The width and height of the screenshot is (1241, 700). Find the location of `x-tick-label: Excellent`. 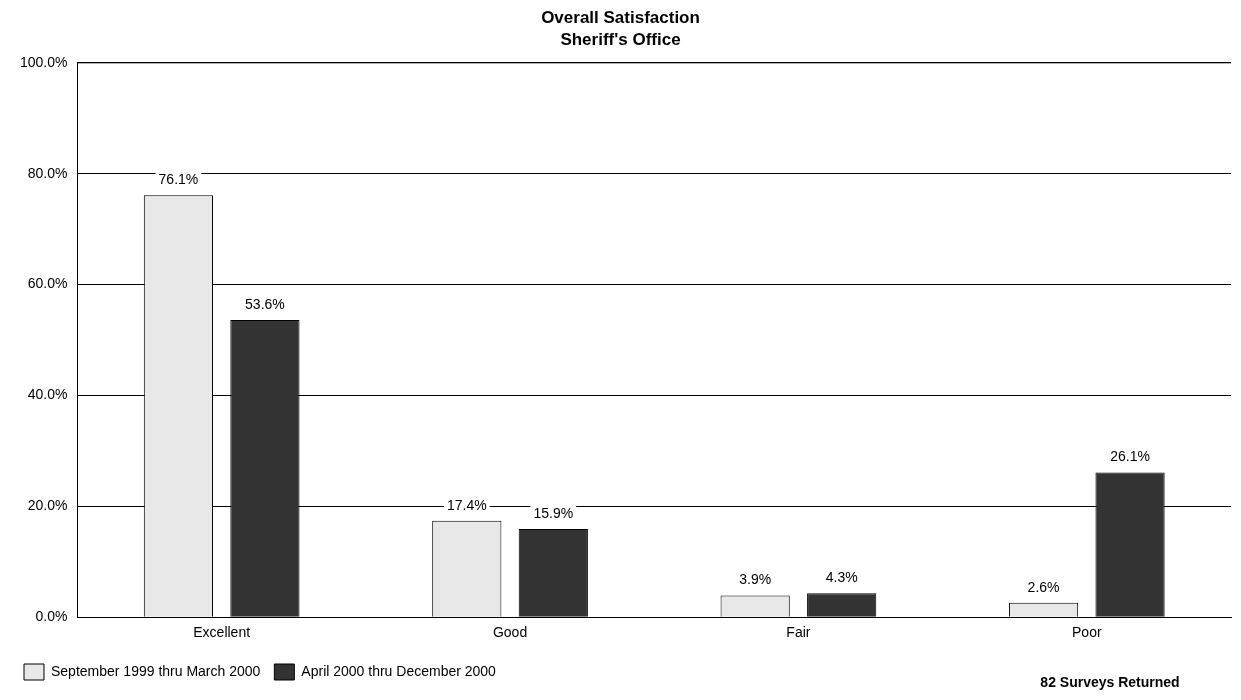

x-tick-label: Excellent is located at coordinates (222, 632).